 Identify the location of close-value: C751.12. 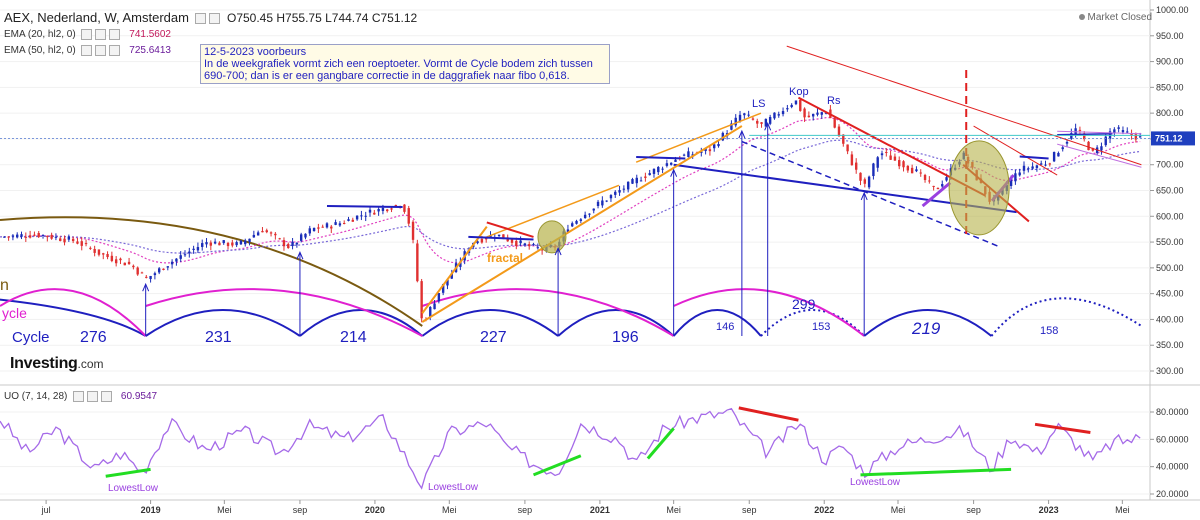
(394, 18).